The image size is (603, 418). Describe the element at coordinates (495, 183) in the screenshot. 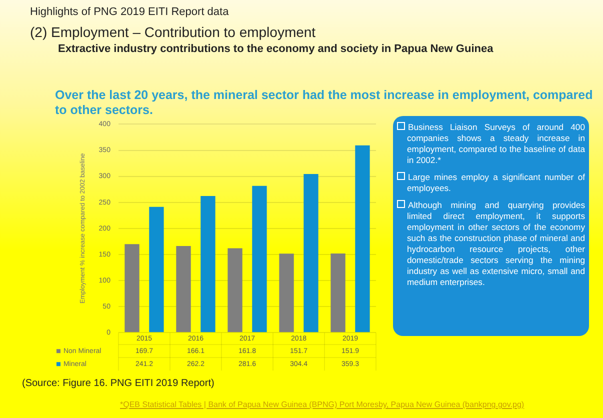

I see `text: Large mines employ a significant number of employees.` at that location.